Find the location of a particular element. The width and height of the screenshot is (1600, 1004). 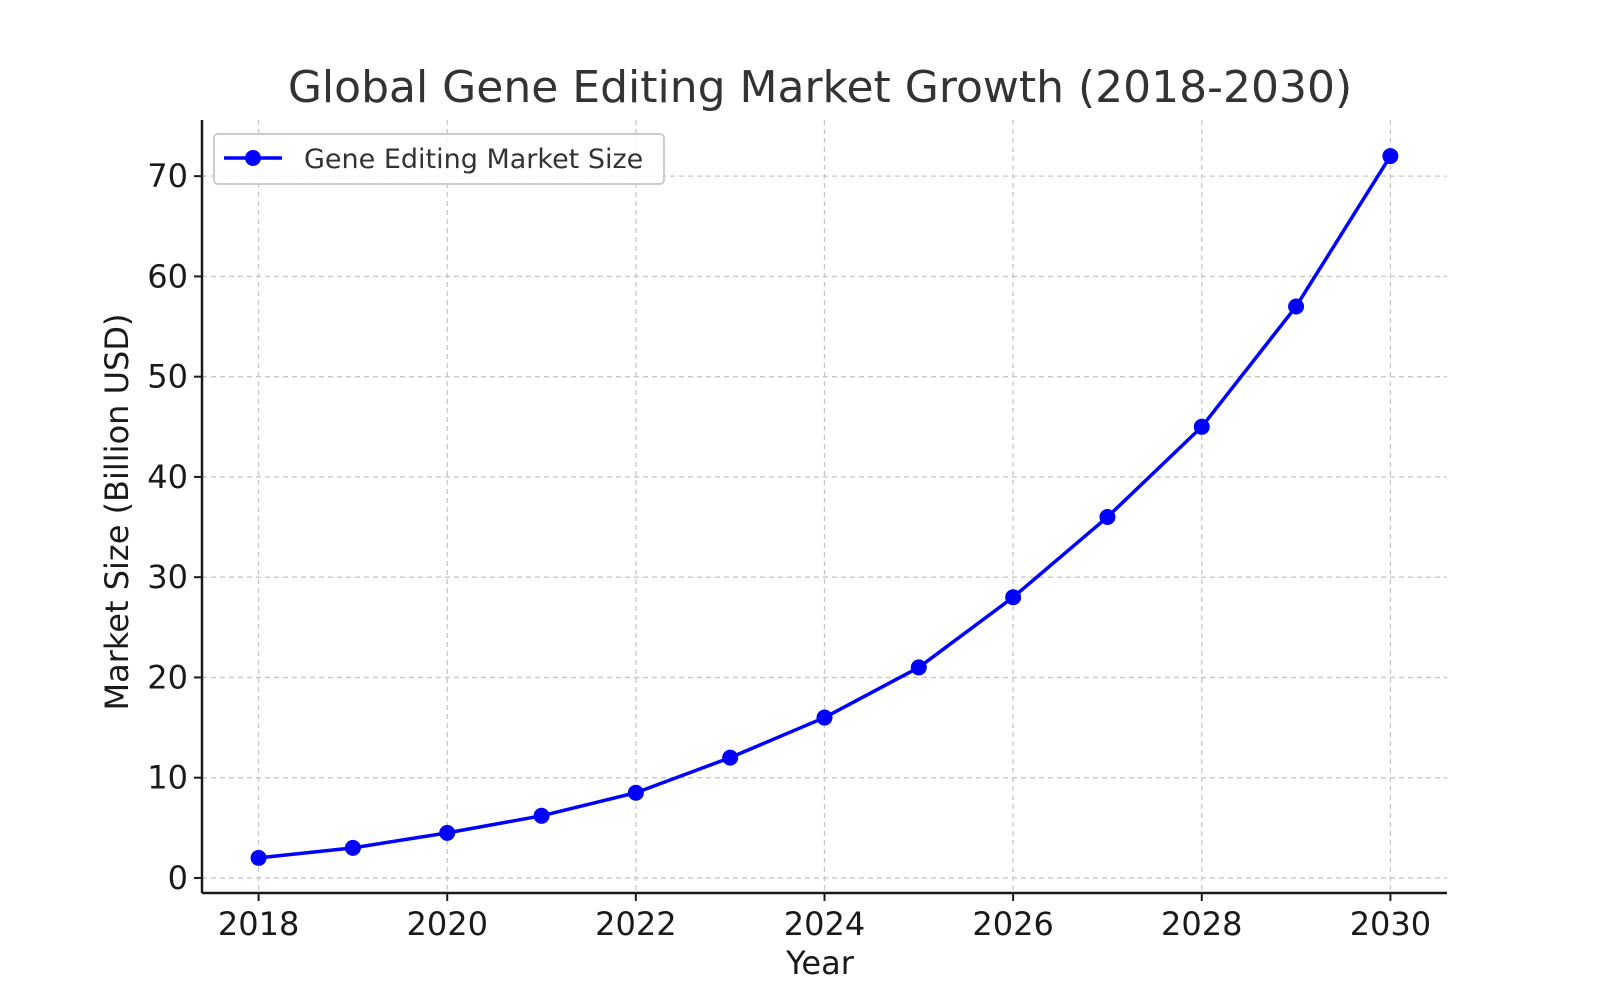

x-axis-label: Year is located at coordinates (820, 963).